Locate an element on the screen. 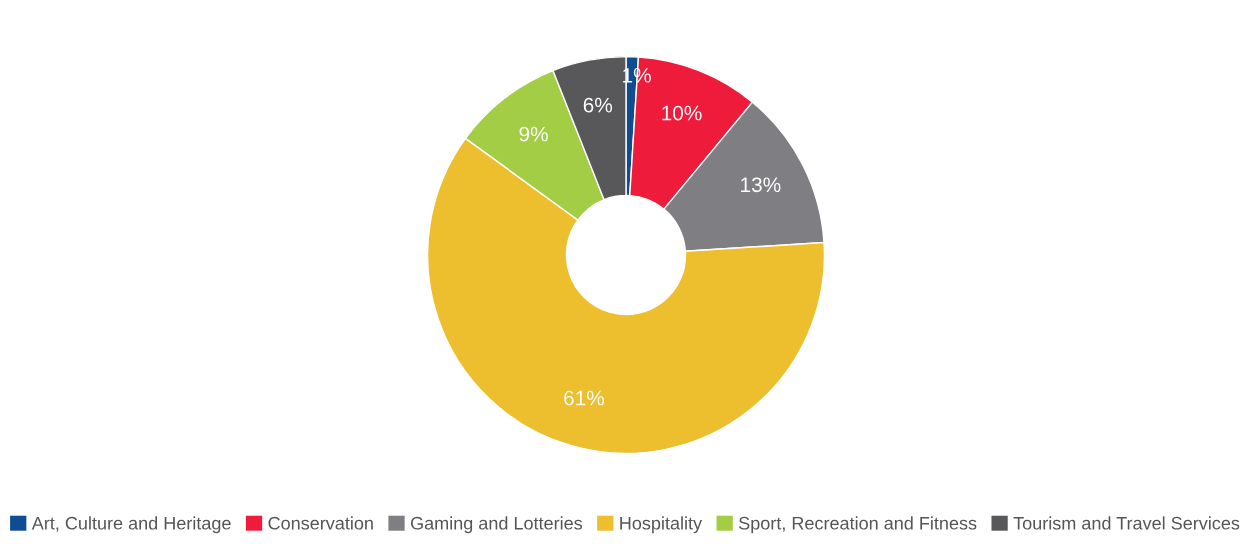 Image resolution: width=1250 pixels, height=544 pixels. legend-label: Art, Culture and Heritage is located at coordinates (131, 525).